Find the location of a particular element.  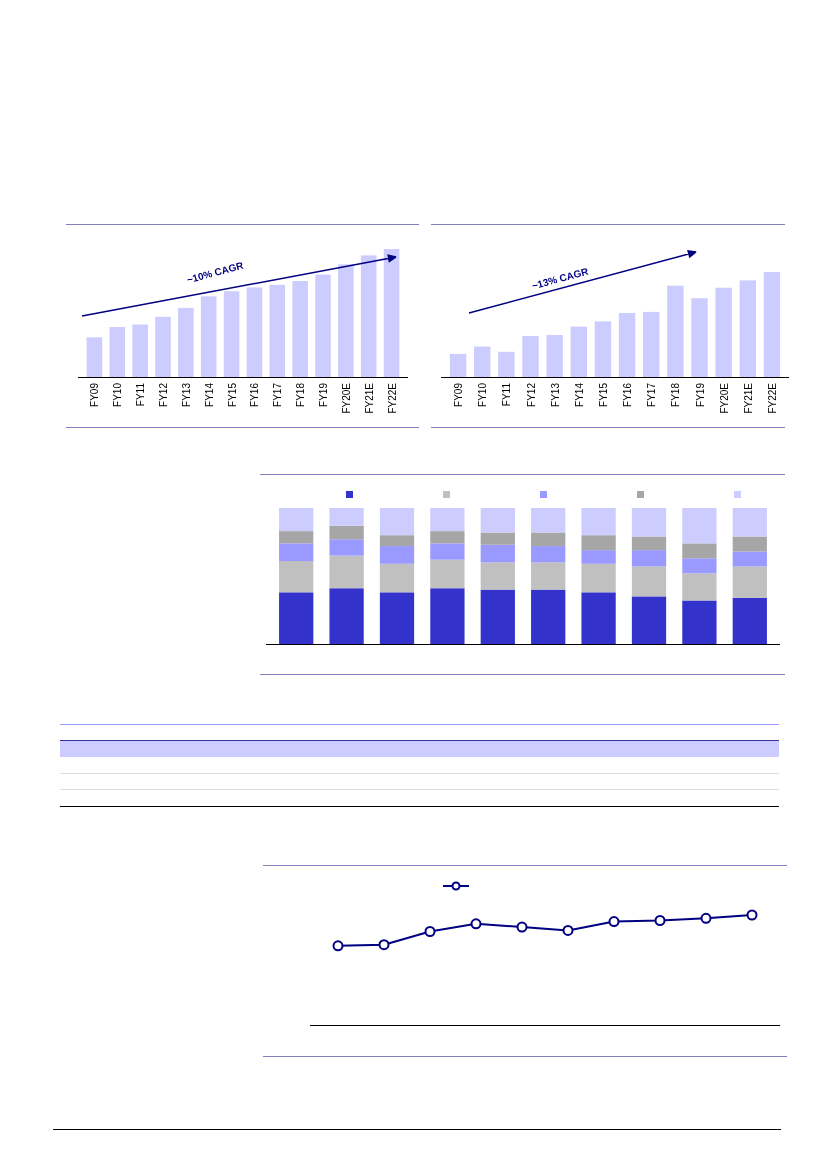

x-tick-label: FY09 is located at coordinates (95, 394).